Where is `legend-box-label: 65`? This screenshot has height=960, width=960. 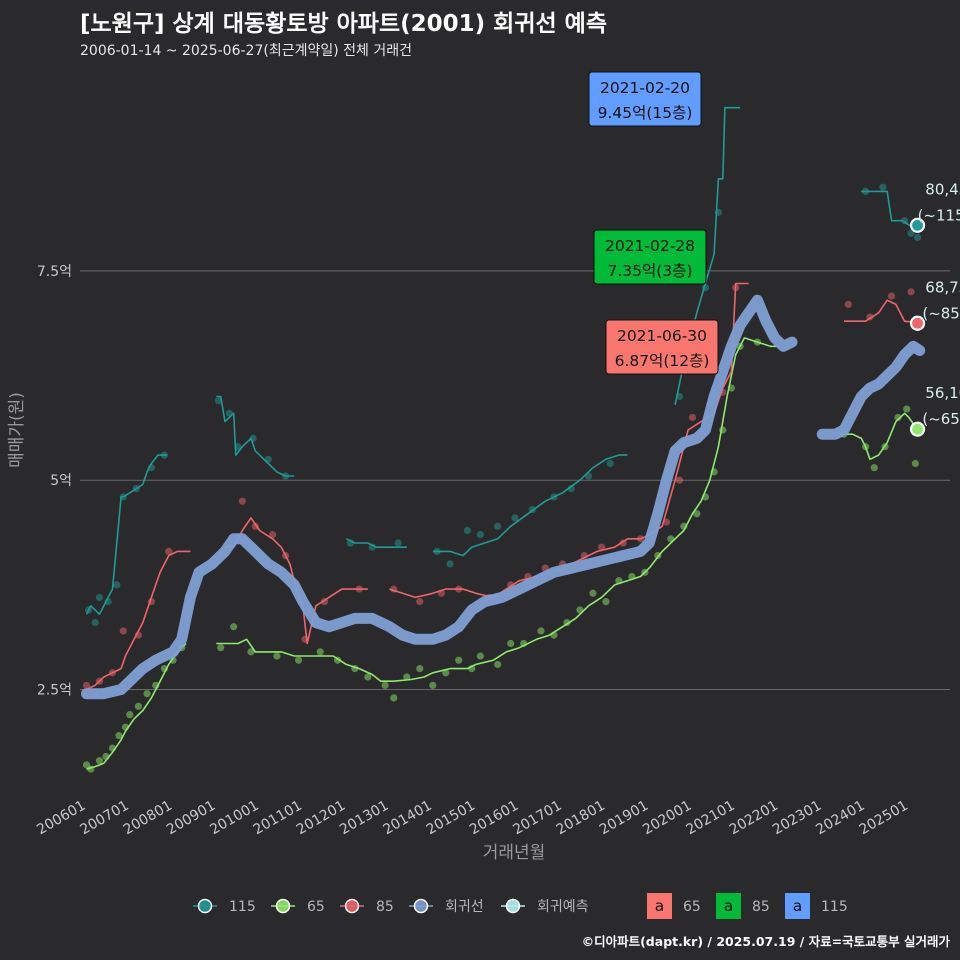 legend-box-label: 65 is located at coordinates (692, 907).